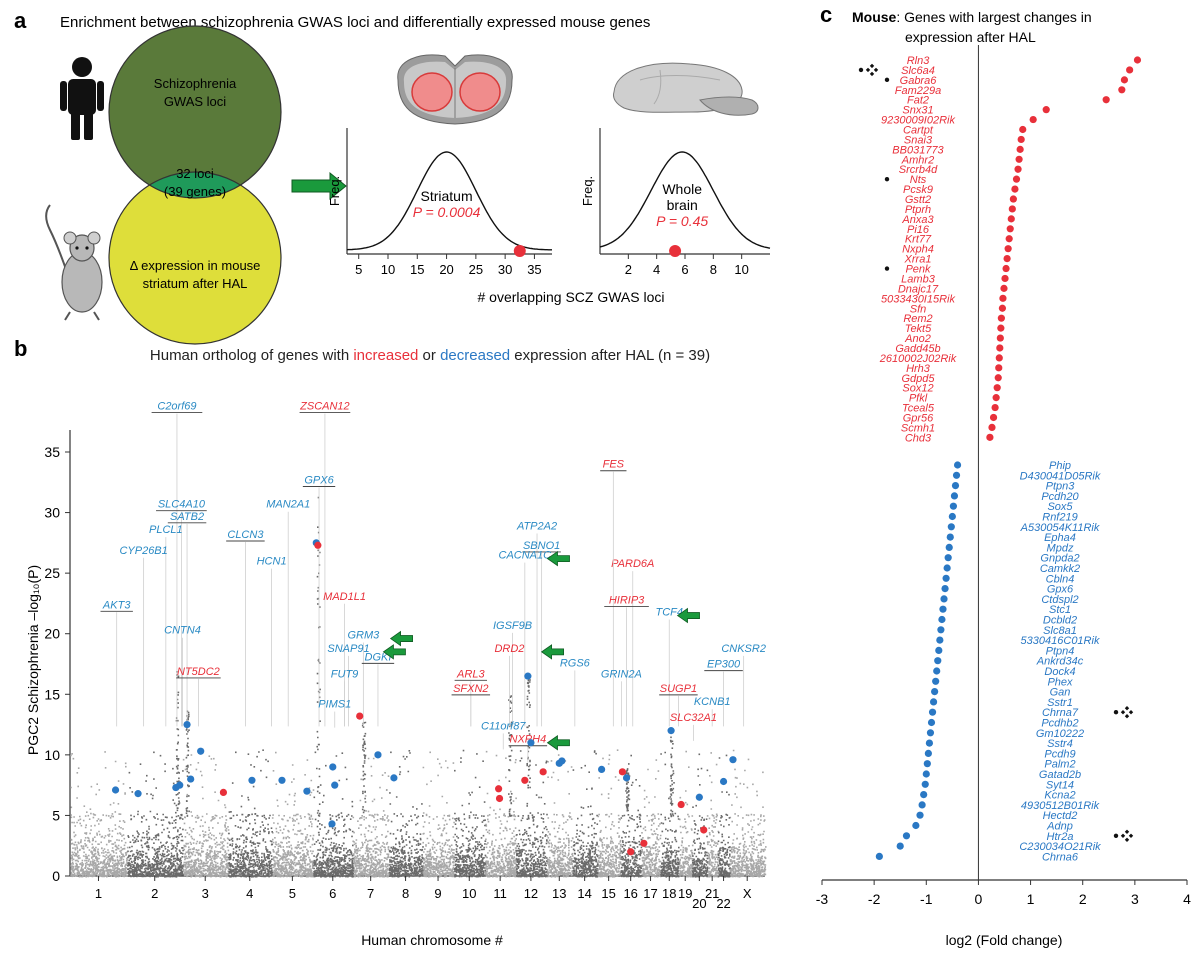  Describe the element at coordinates (370, 893) in the screenshot. I see `chromosome-tick-label: 7` at that location.